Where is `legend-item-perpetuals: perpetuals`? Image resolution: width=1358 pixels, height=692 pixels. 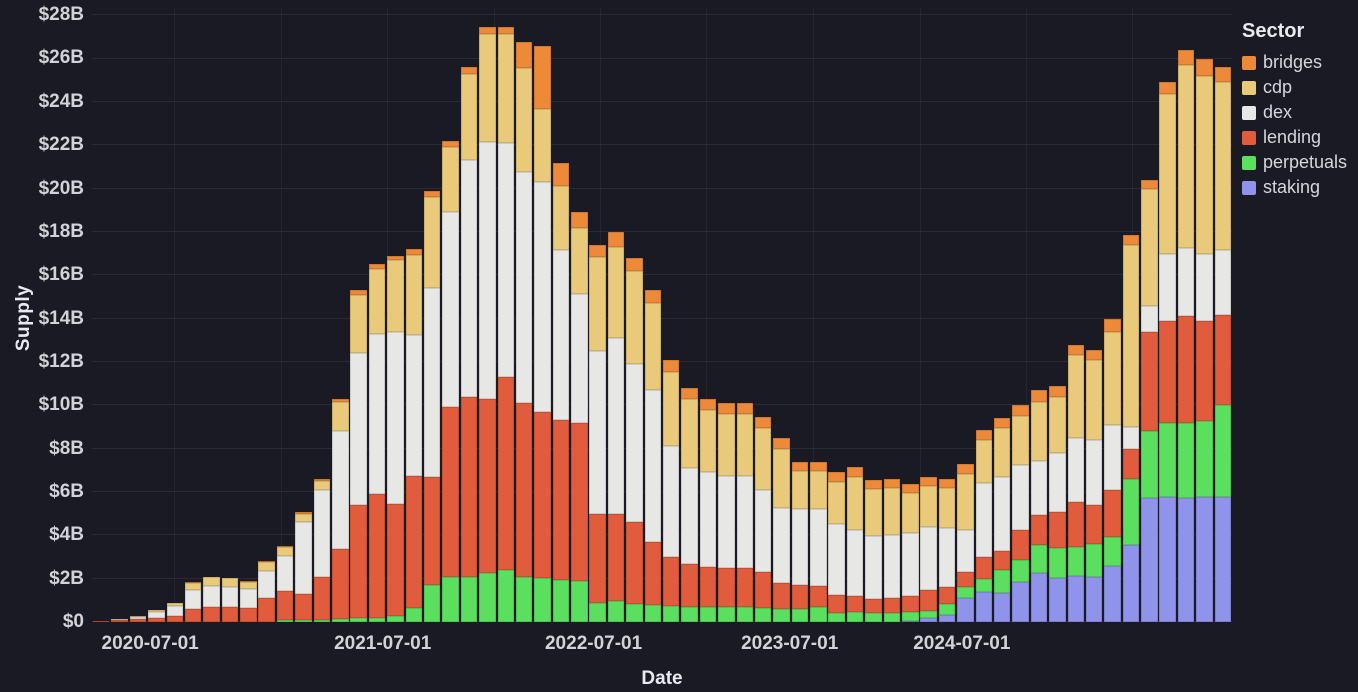
legend-item-perpetuals: perpetuals is located at coordinates (1299, 162).